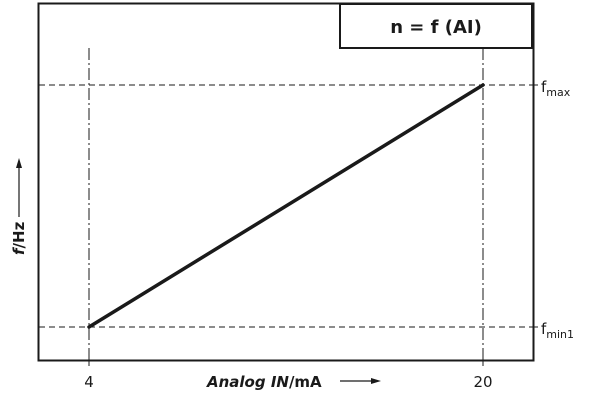 The height and width of the screenshot is (396, 593). I want to click on y-tick-fmin1-sub: min1, so click(560, 334).